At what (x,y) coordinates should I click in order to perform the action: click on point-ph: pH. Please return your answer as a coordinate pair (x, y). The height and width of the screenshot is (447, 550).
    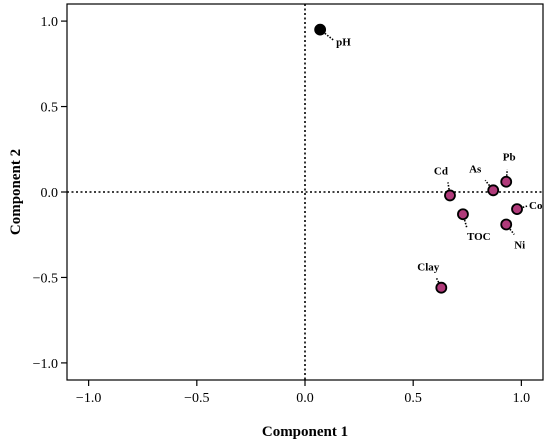
    Looking at the image, I should click on (332, 36).